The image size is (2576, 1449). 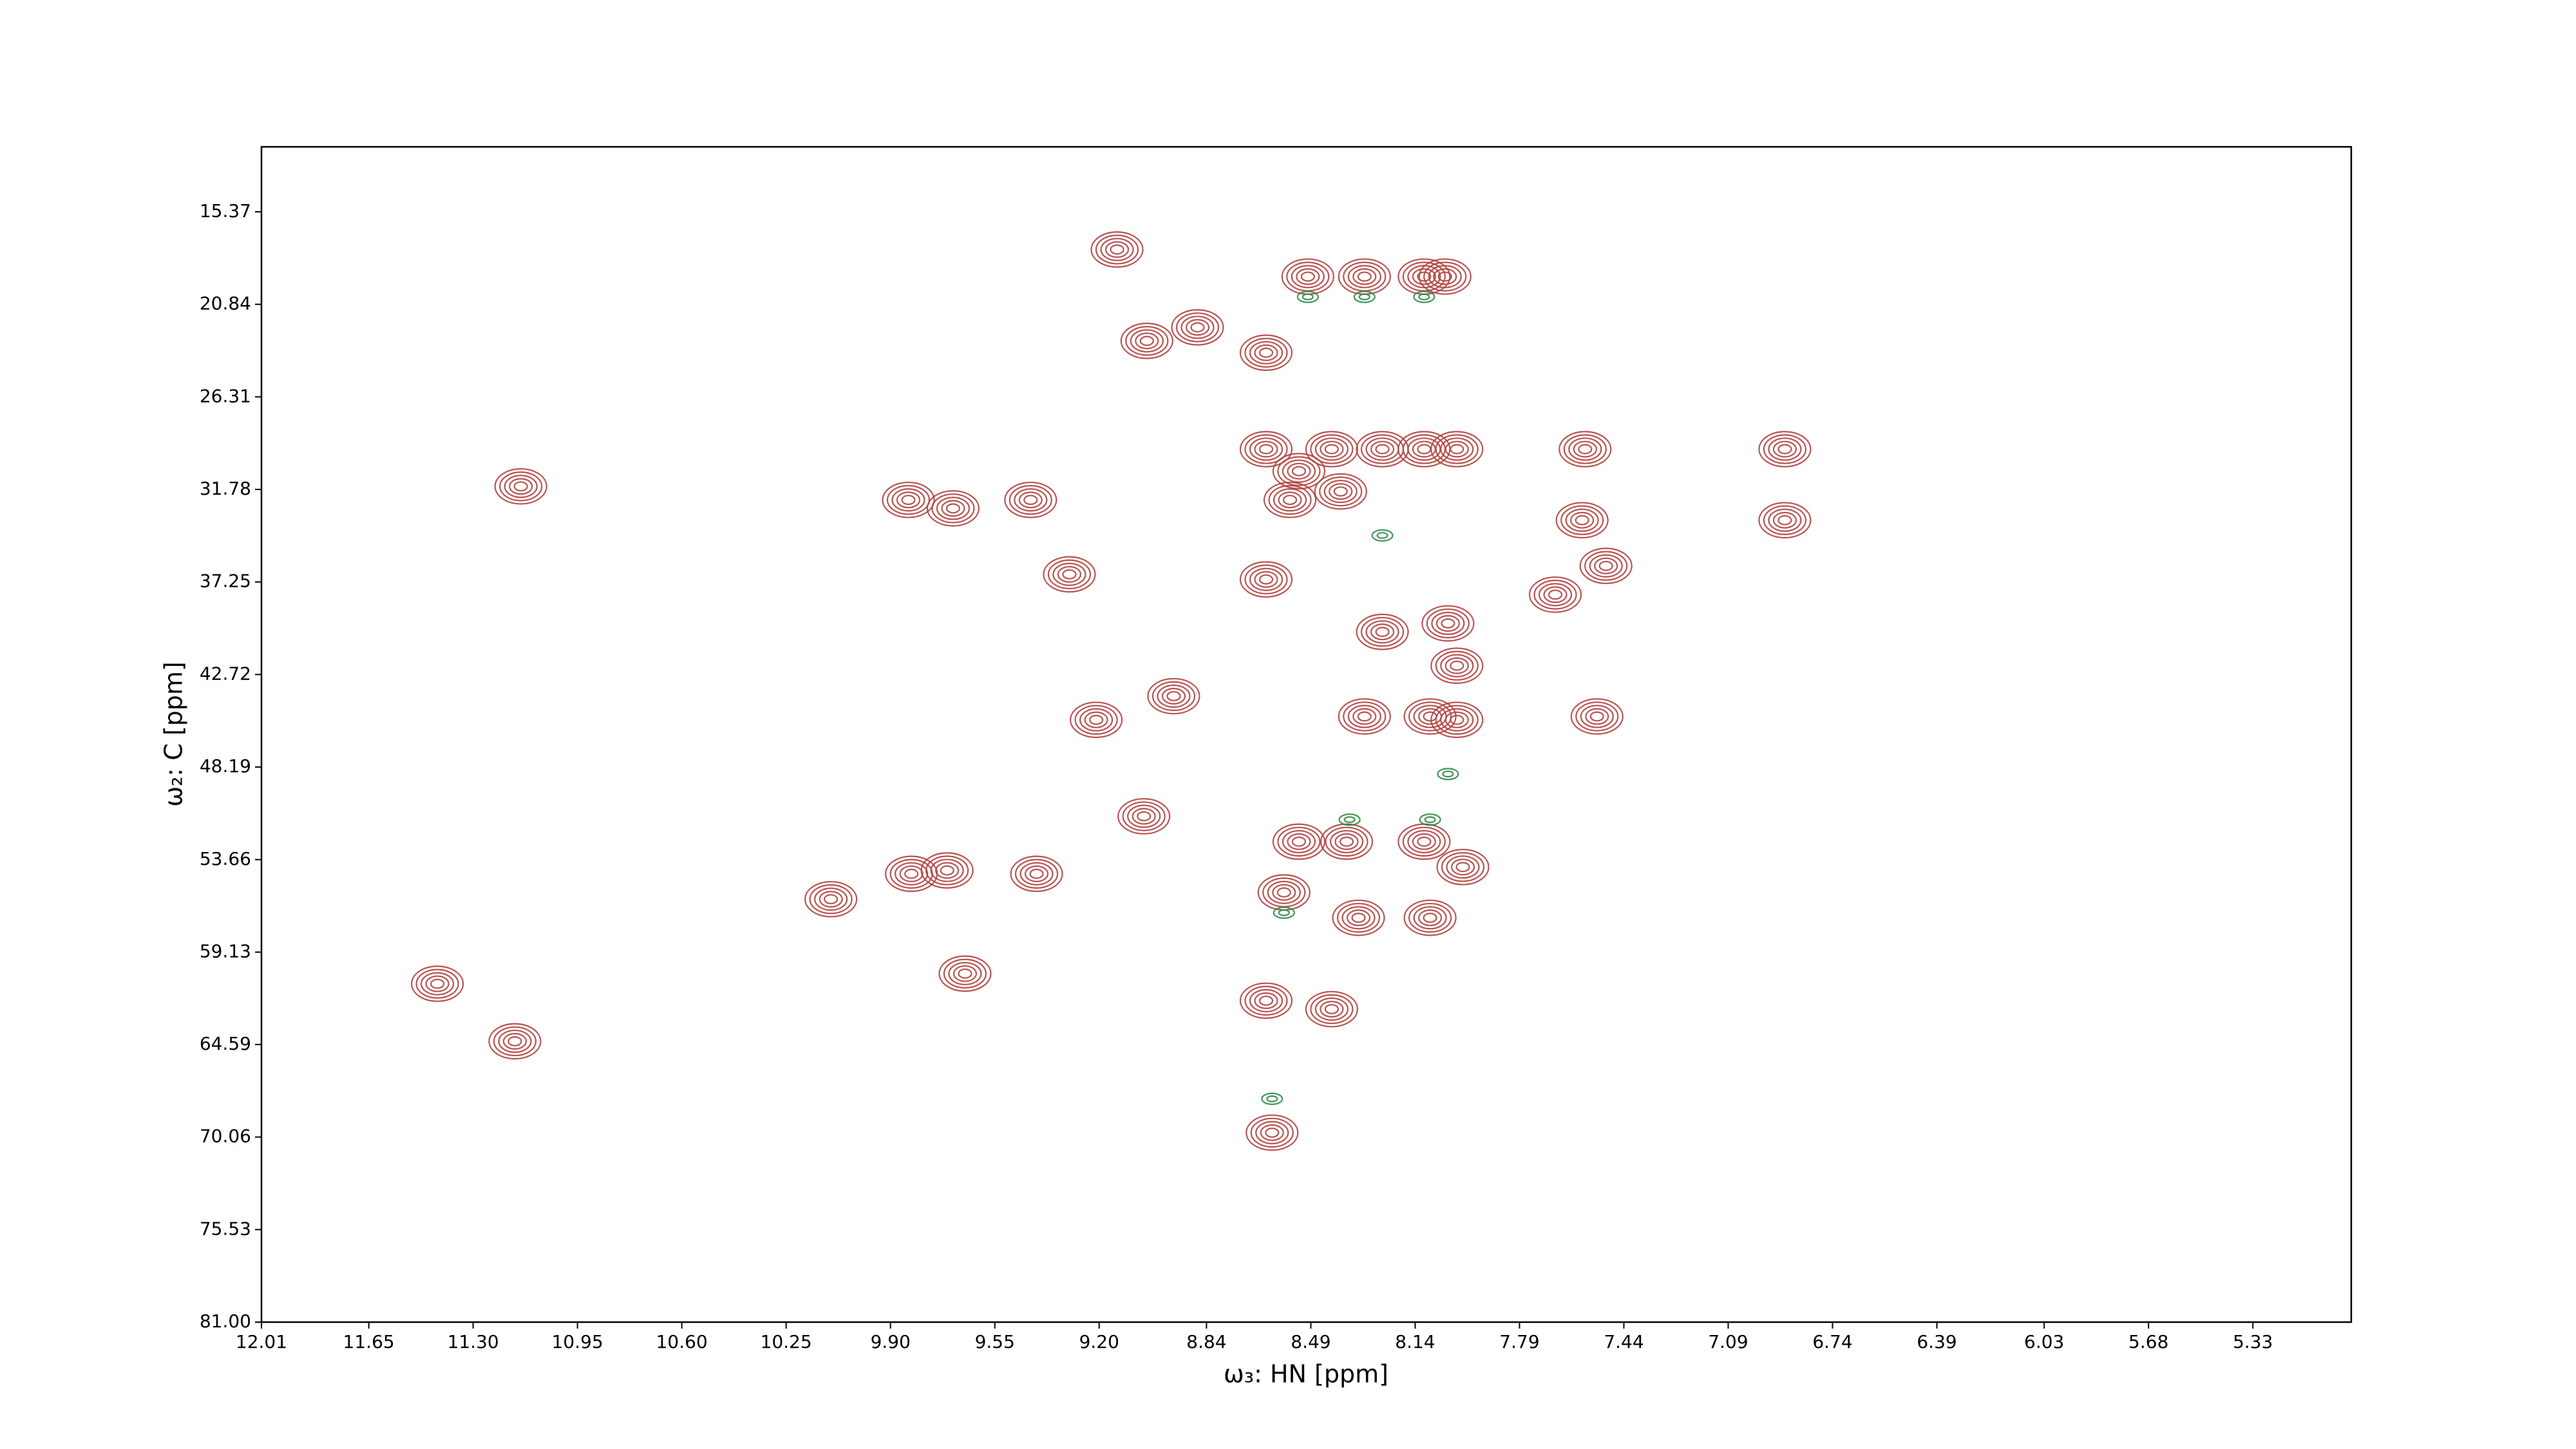 I want to click on x-tick-label: 5.33, so click(x=2253, y=1341).